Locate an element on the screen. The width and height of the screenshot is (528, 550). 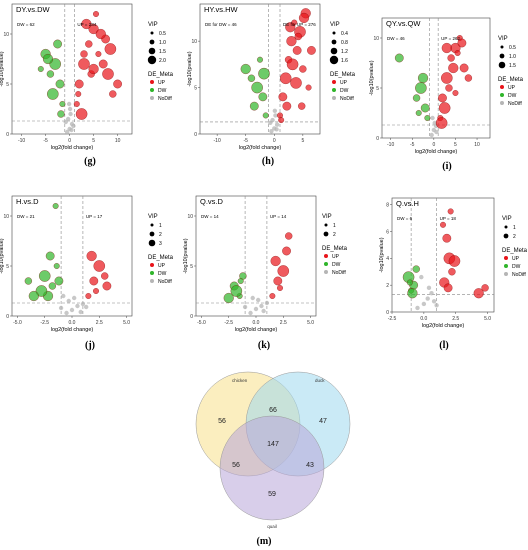
panel-caption: (g) is located at coordinates (90, 161).